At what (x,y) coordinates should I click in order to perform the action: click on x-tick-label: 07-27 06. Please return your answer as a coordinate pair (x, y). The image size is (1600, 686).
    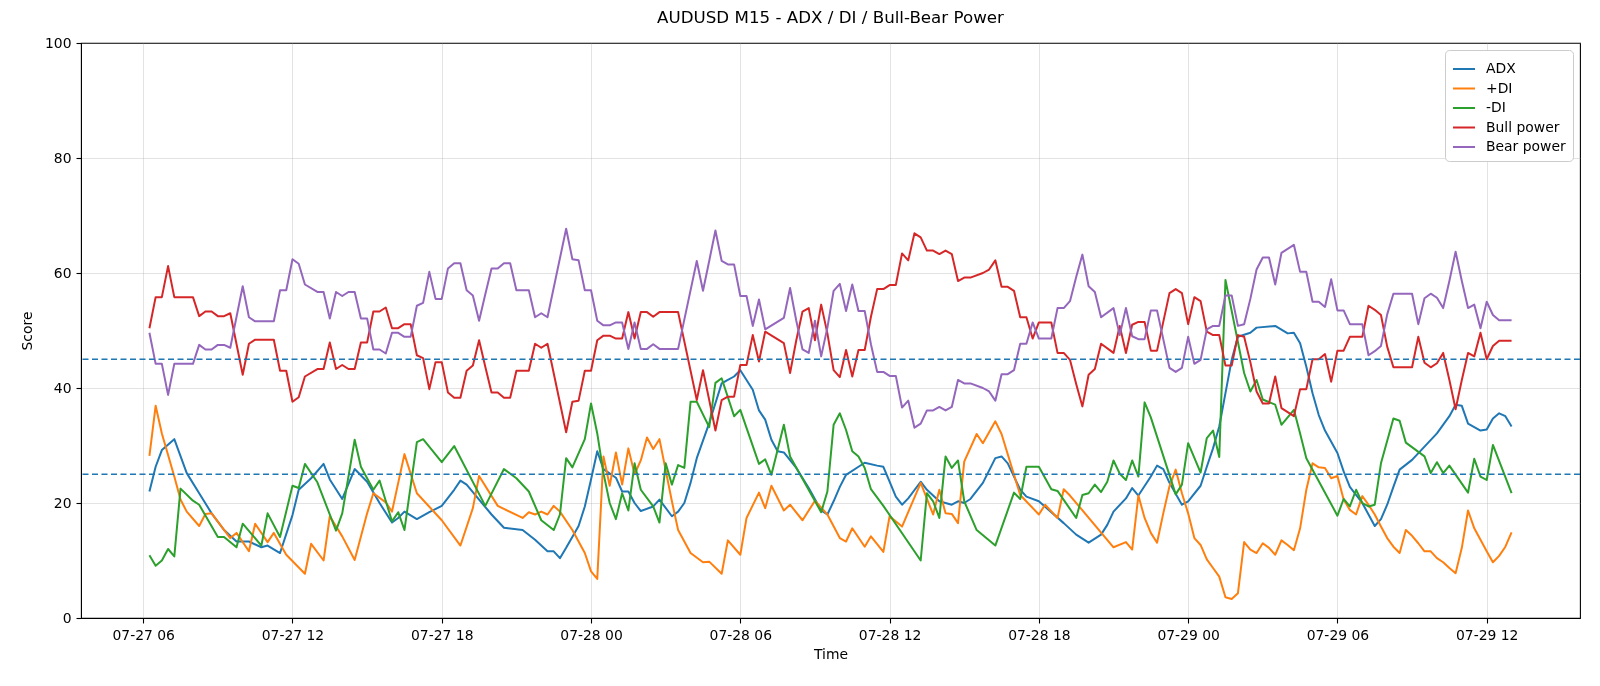
    Looking at the image, I should click on (143, 634).